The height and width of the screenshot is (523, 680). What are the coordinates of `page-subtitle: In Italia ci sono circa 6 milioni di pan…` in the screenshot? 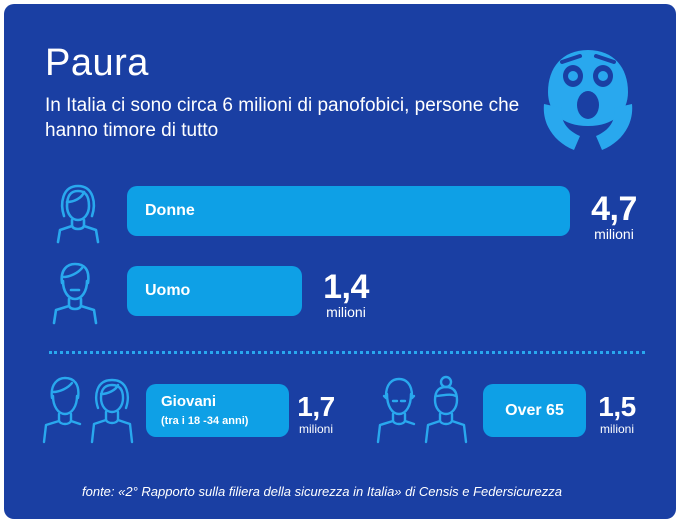 It's located at (282, 118).